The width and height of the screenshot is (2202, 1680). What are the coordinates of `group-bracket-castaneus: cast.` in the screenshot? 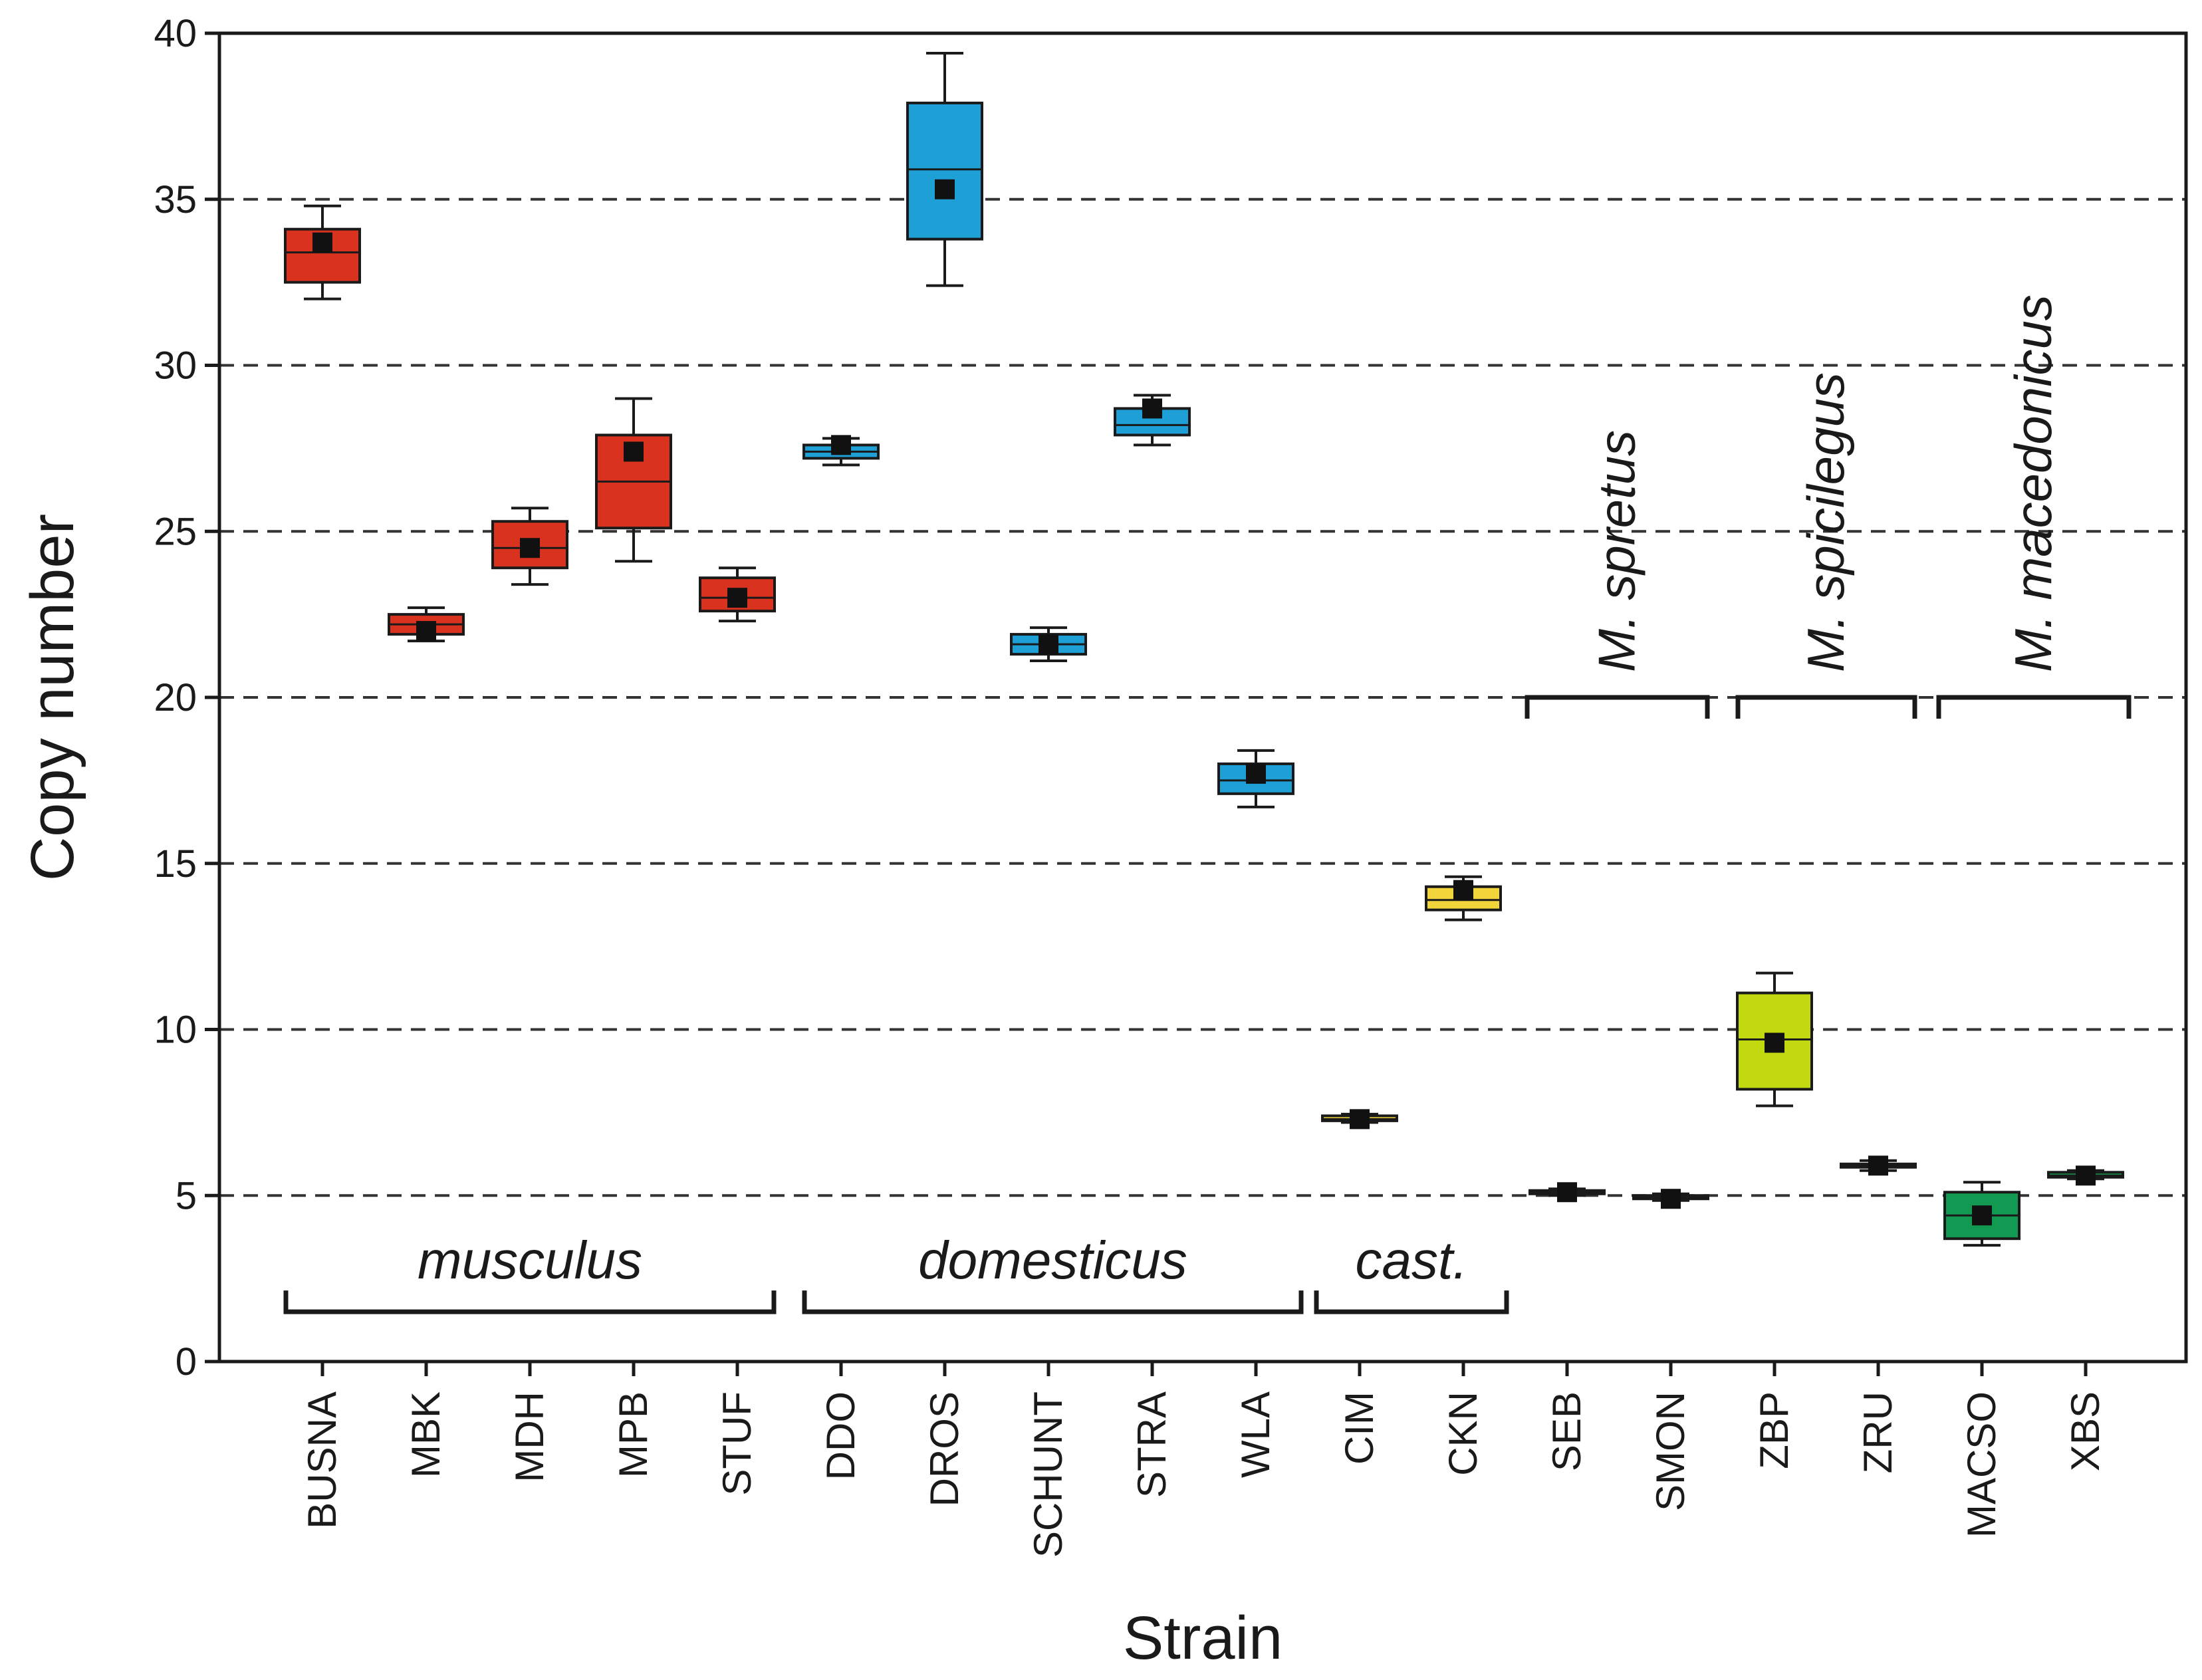 It's located at (1411, 1272).